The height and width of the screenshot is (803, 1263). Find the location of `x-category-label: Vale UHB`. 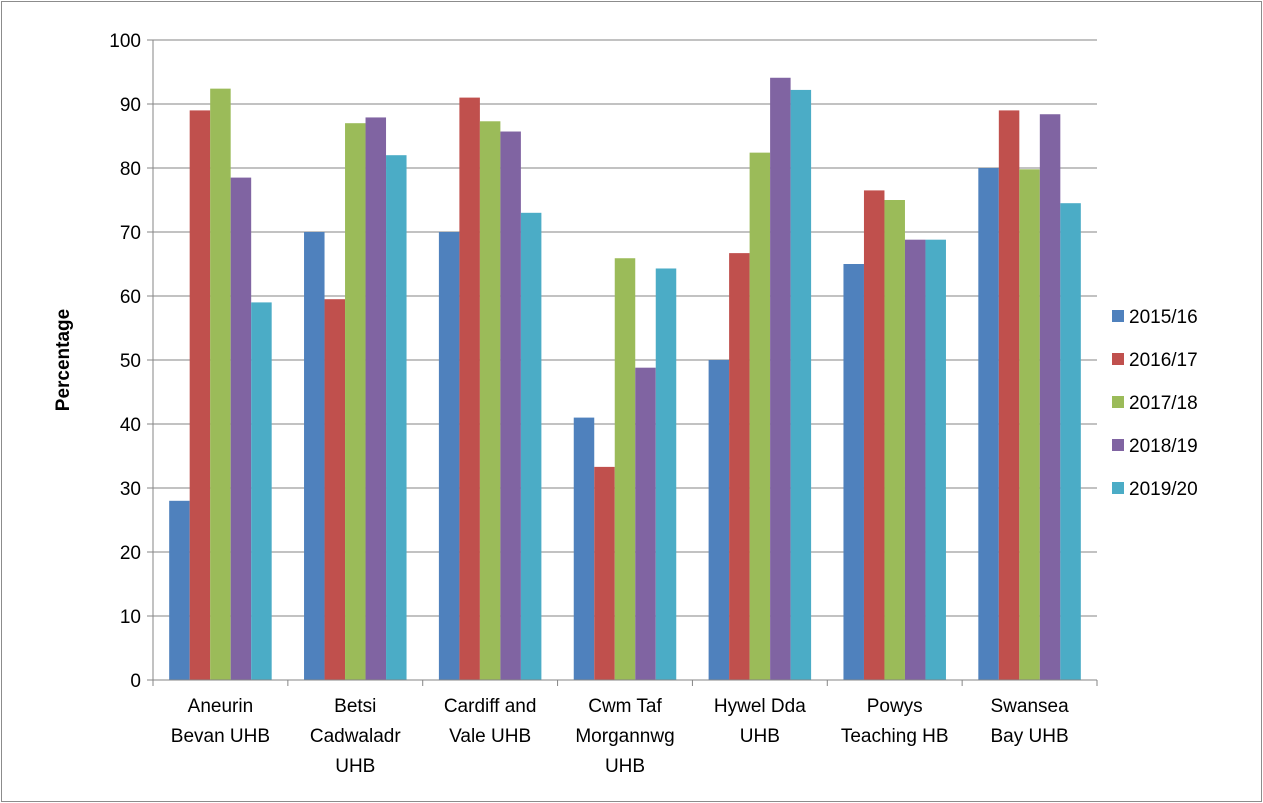

x-category-label: Vale UHB is located at coordinates (490, 736).